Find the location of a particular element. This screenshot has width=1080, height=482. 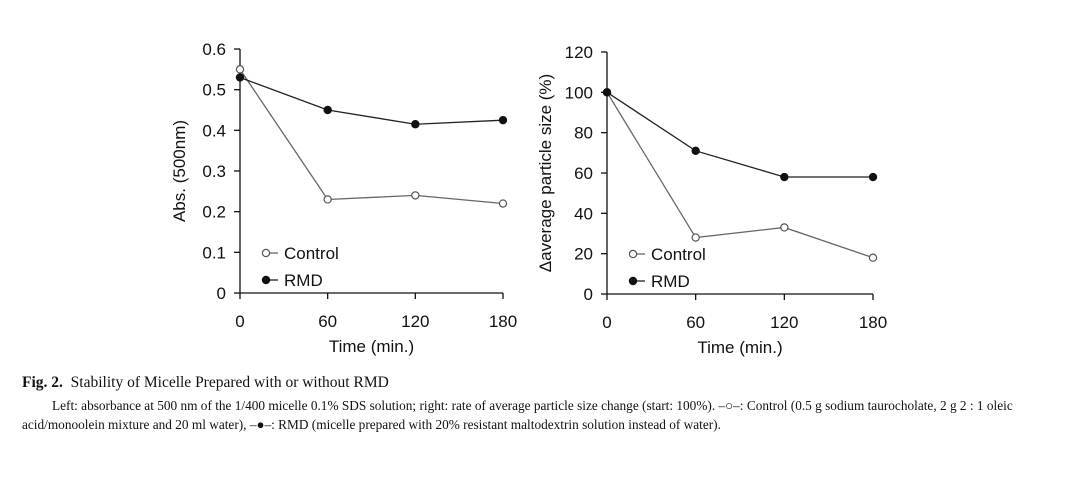

caption-label: Fig. 2. is located at coordinates (42, 382).